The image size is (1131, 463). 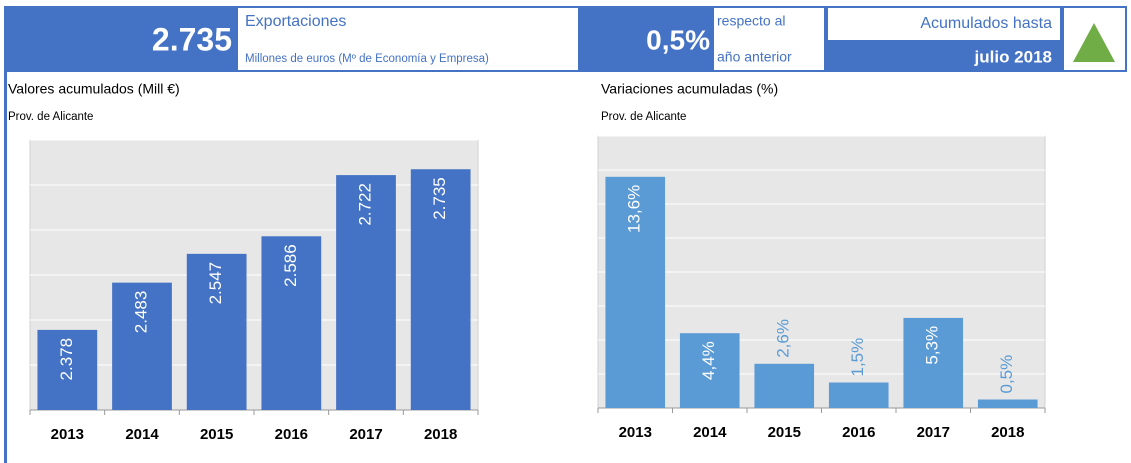 What do you see at coordinates (1094, 42) in the screenshot?
I see `trend-up-icon` at bounding box center [1094, 42].